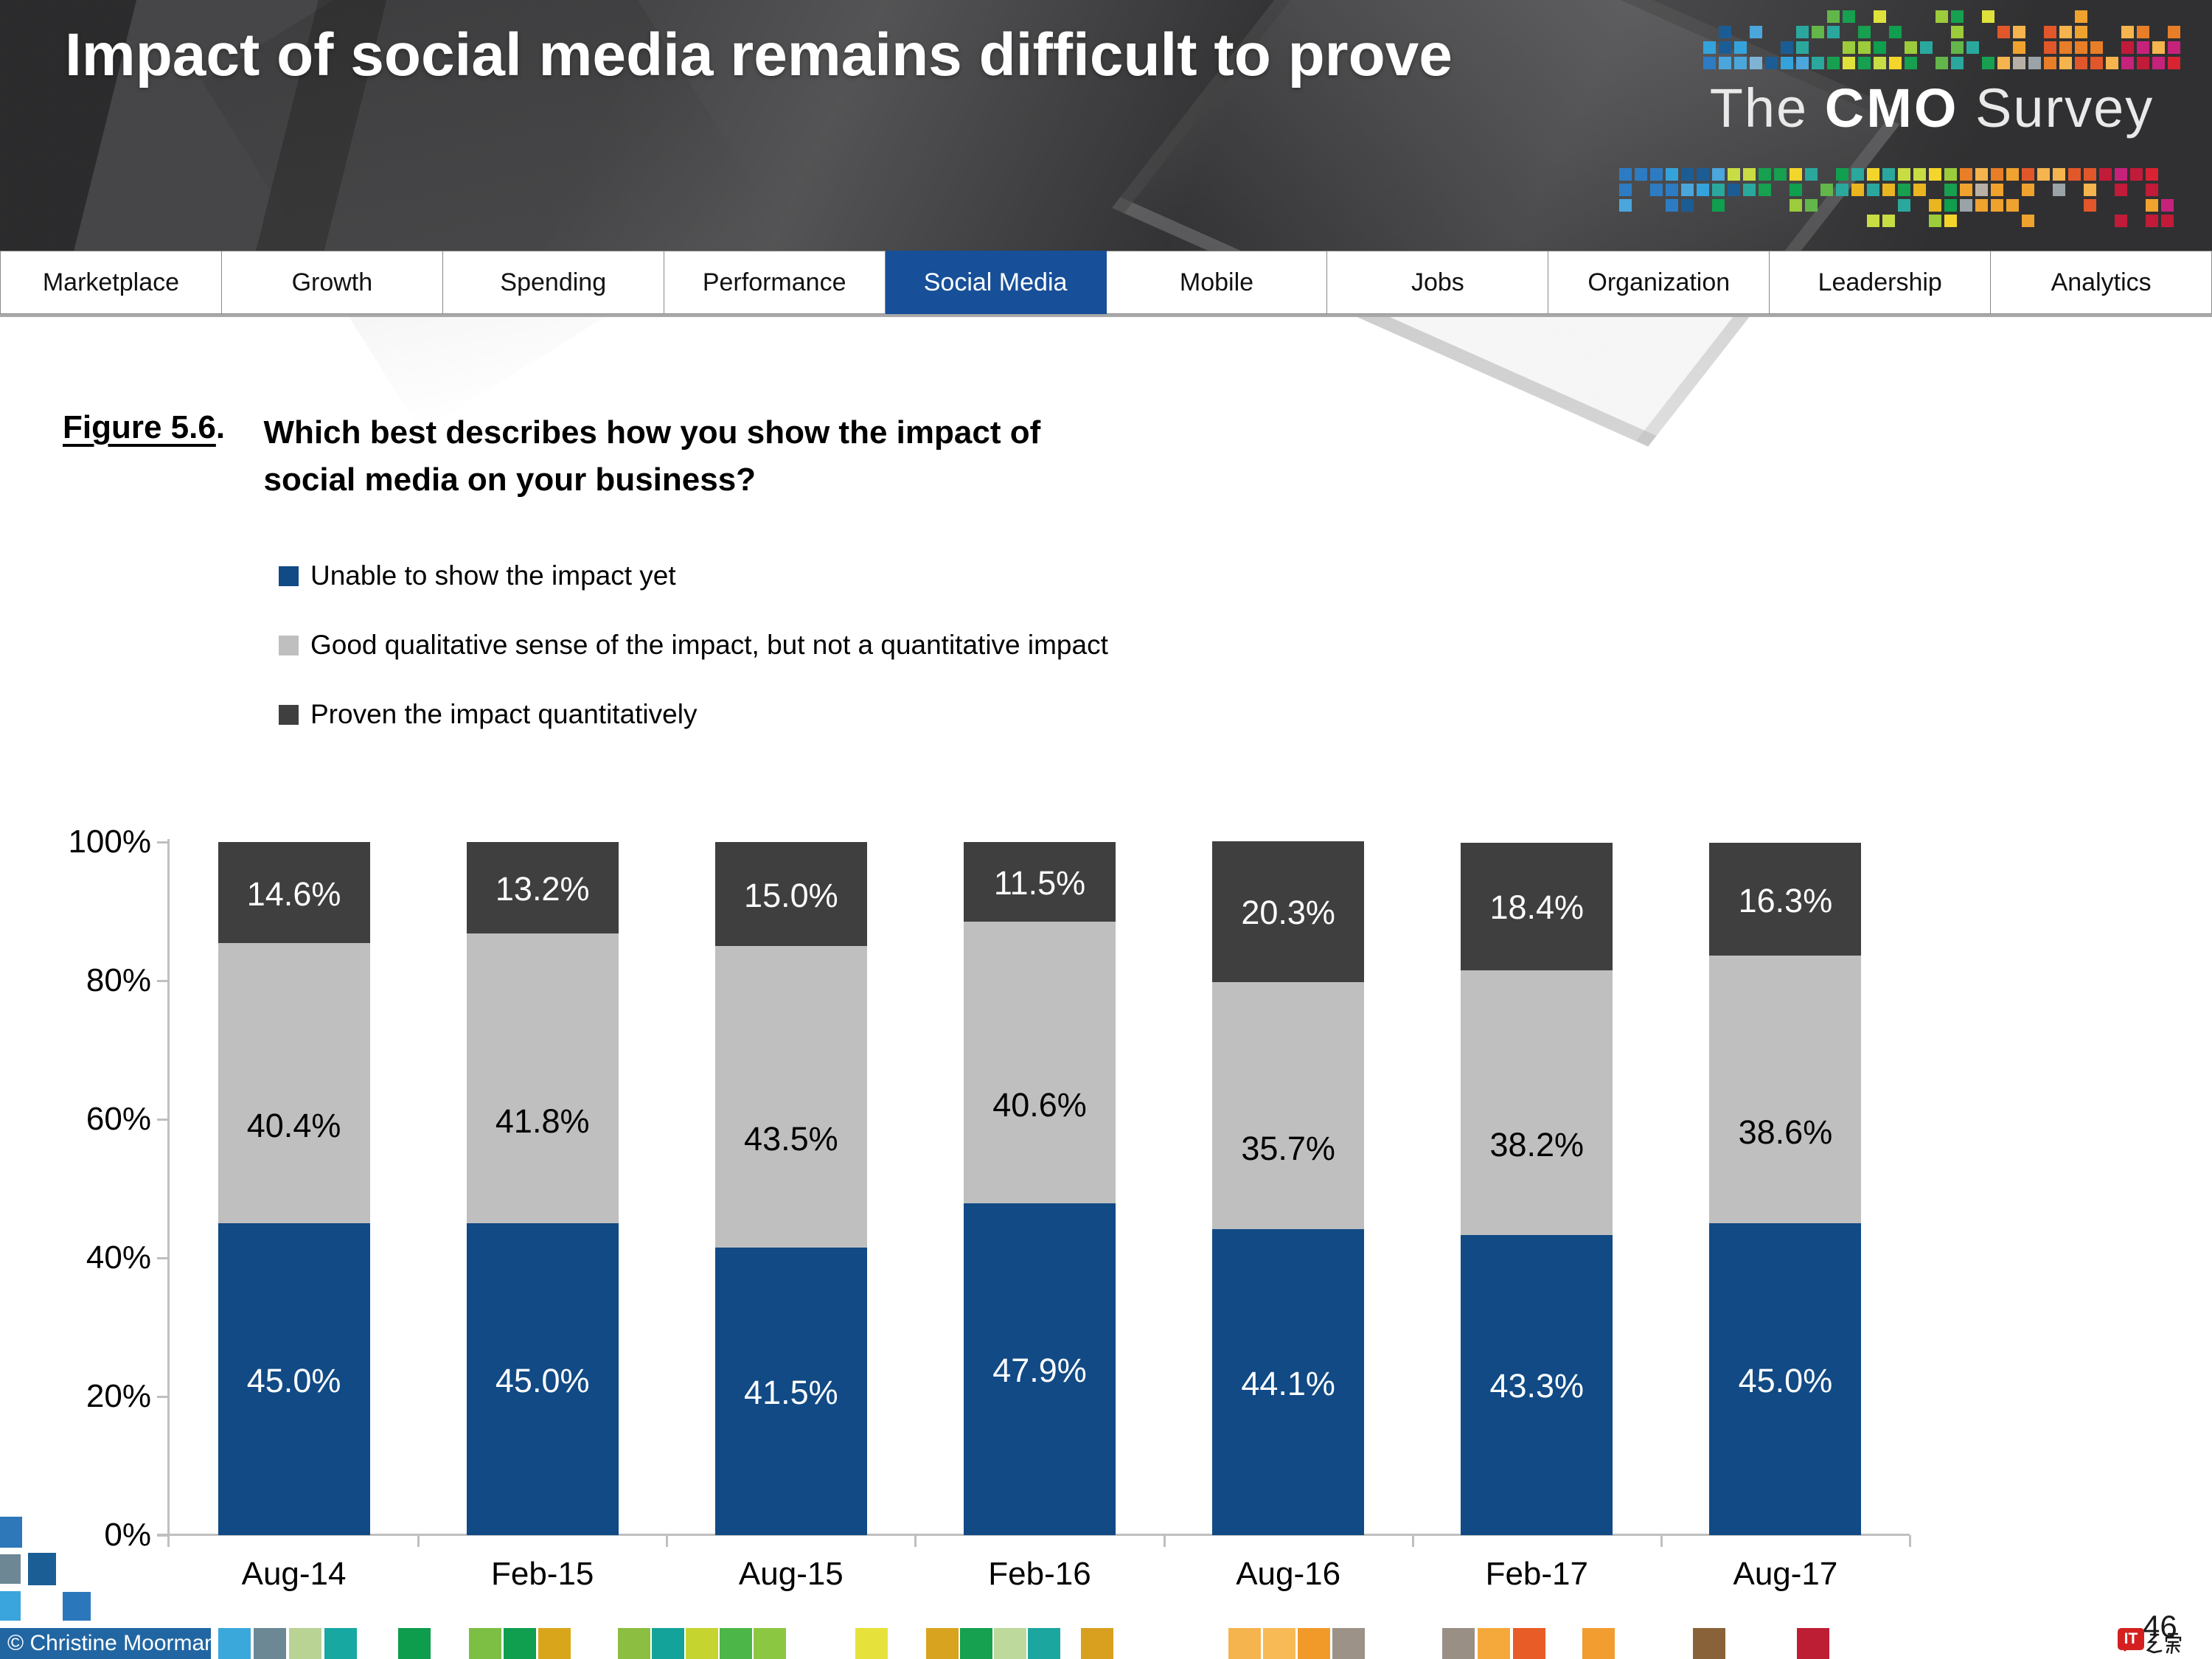 The width and height of the screenshot is (2212, 1659). Describe the element at coordinates (790, 1391) in the screenshot. I see `bar-segment-Aug-15-s0` at that location.